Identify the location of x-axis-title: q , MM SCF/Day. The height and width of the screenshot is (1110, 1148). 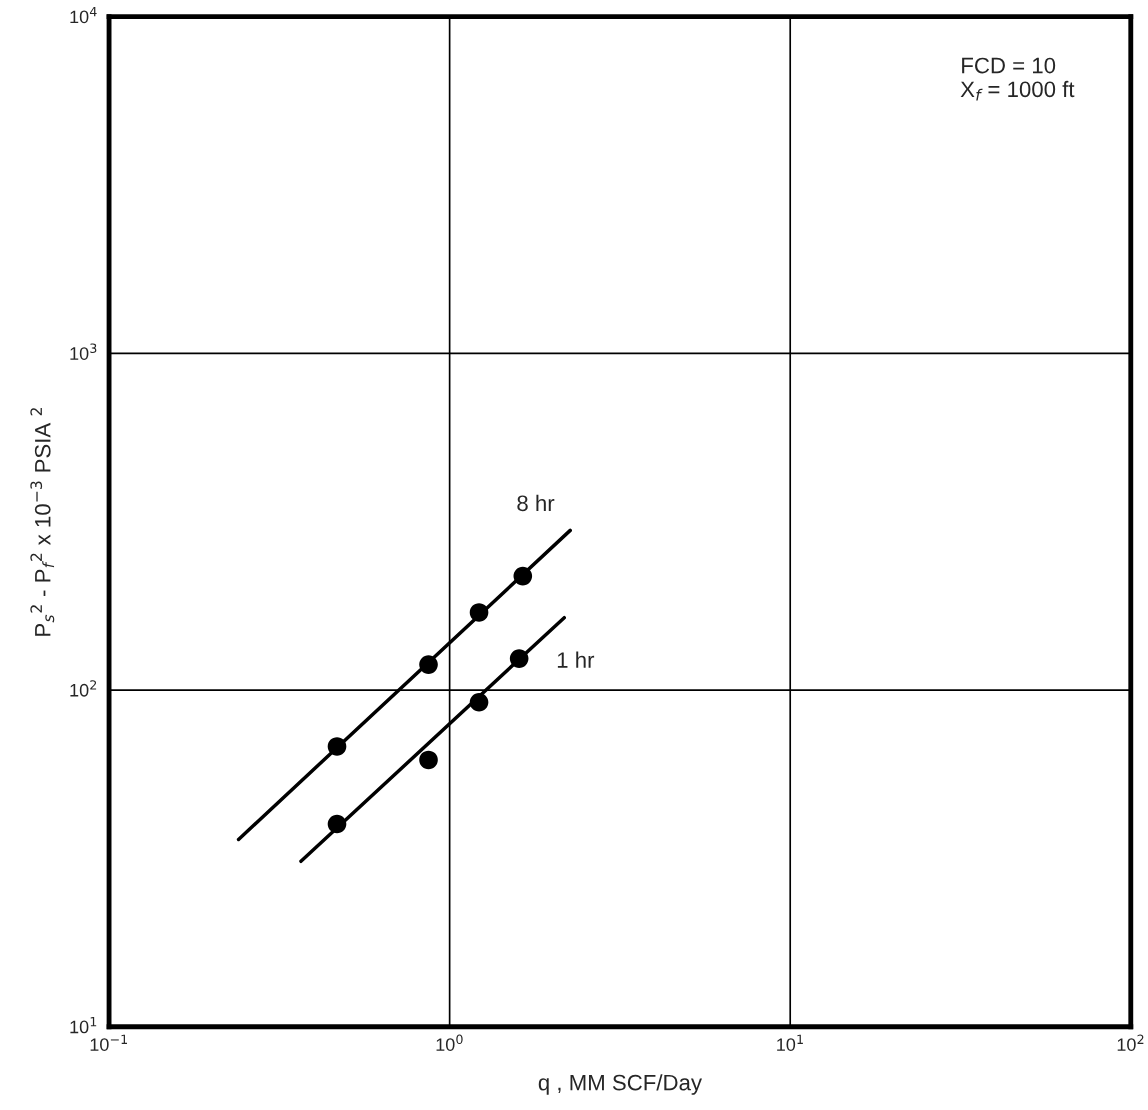
(620, 1084).